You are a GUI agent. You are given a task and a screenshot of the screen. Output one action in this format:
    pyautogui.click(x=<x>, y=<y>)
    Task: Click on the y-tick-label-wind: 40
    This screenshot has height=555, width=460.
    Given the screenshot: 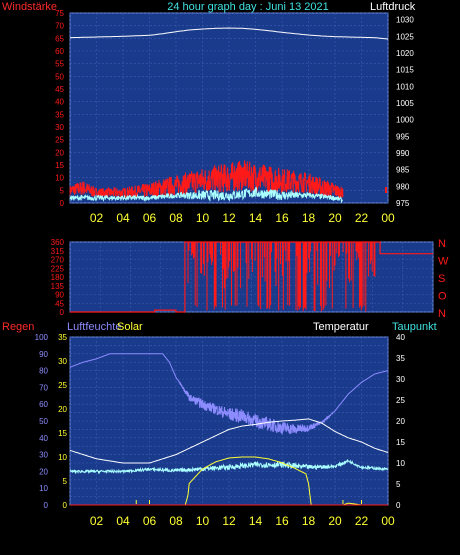 What is the action you would take?
    pyautogui.click(x=59, y=102)
    